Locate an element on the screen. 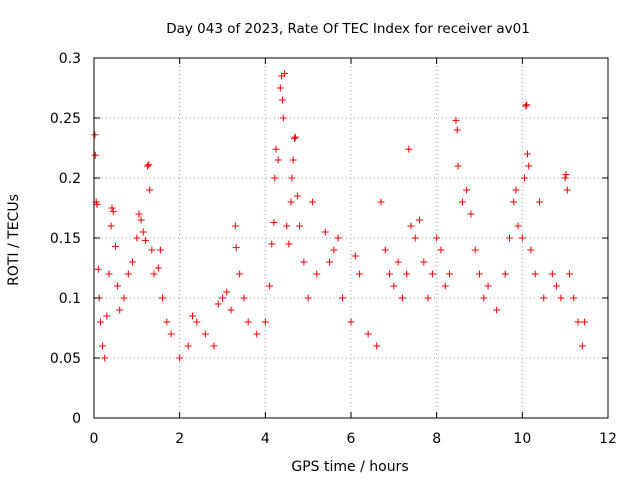  y-tick-label: 0.25 is located at coordinates (65, 119).